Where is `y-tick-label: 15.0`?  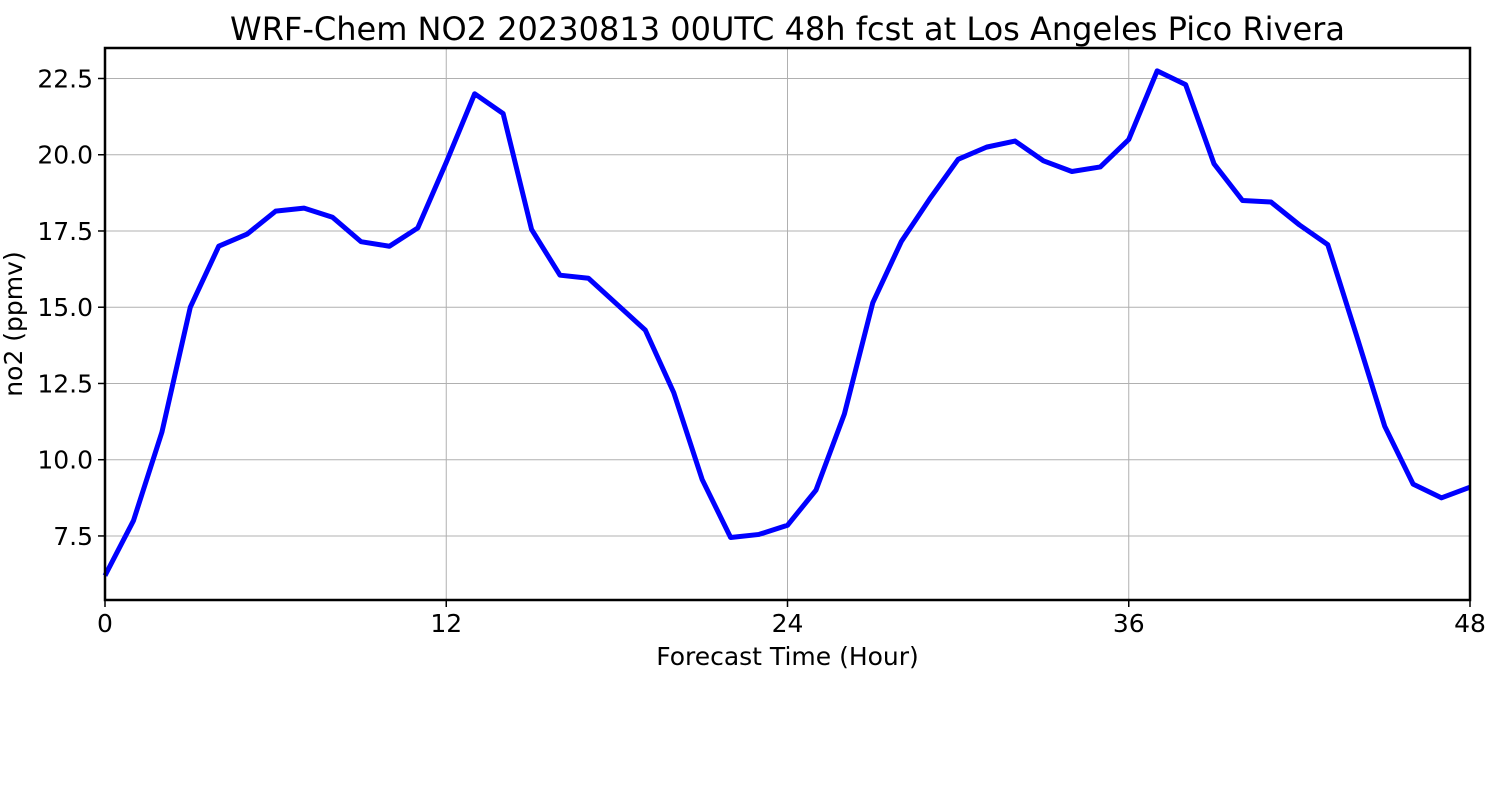
y-tick-label: 15.0 is located at coordinates (65, 307).